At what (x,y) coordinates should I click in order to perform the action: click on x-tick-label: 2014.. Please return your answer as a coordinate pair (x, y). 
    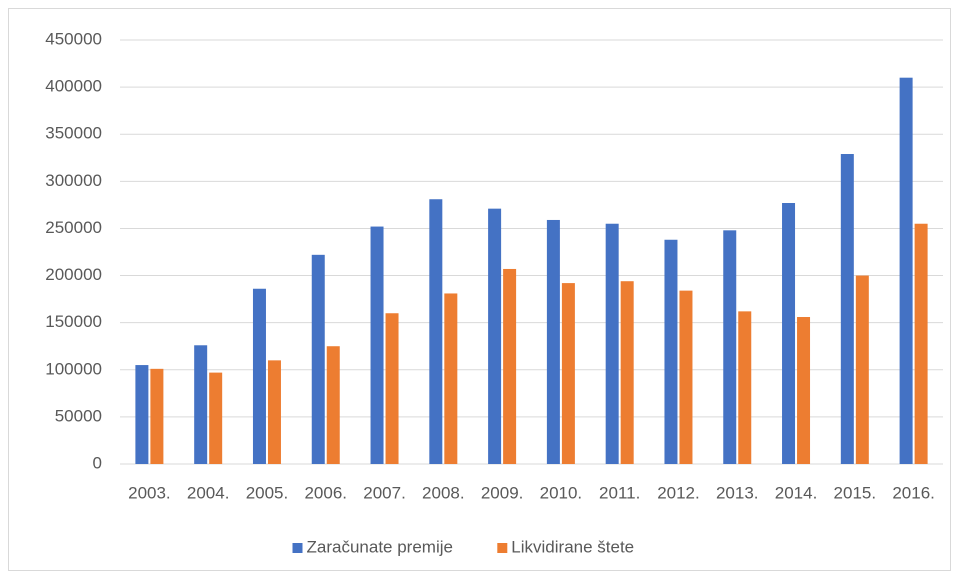
    Looking at the image, I should click on (796, 492).